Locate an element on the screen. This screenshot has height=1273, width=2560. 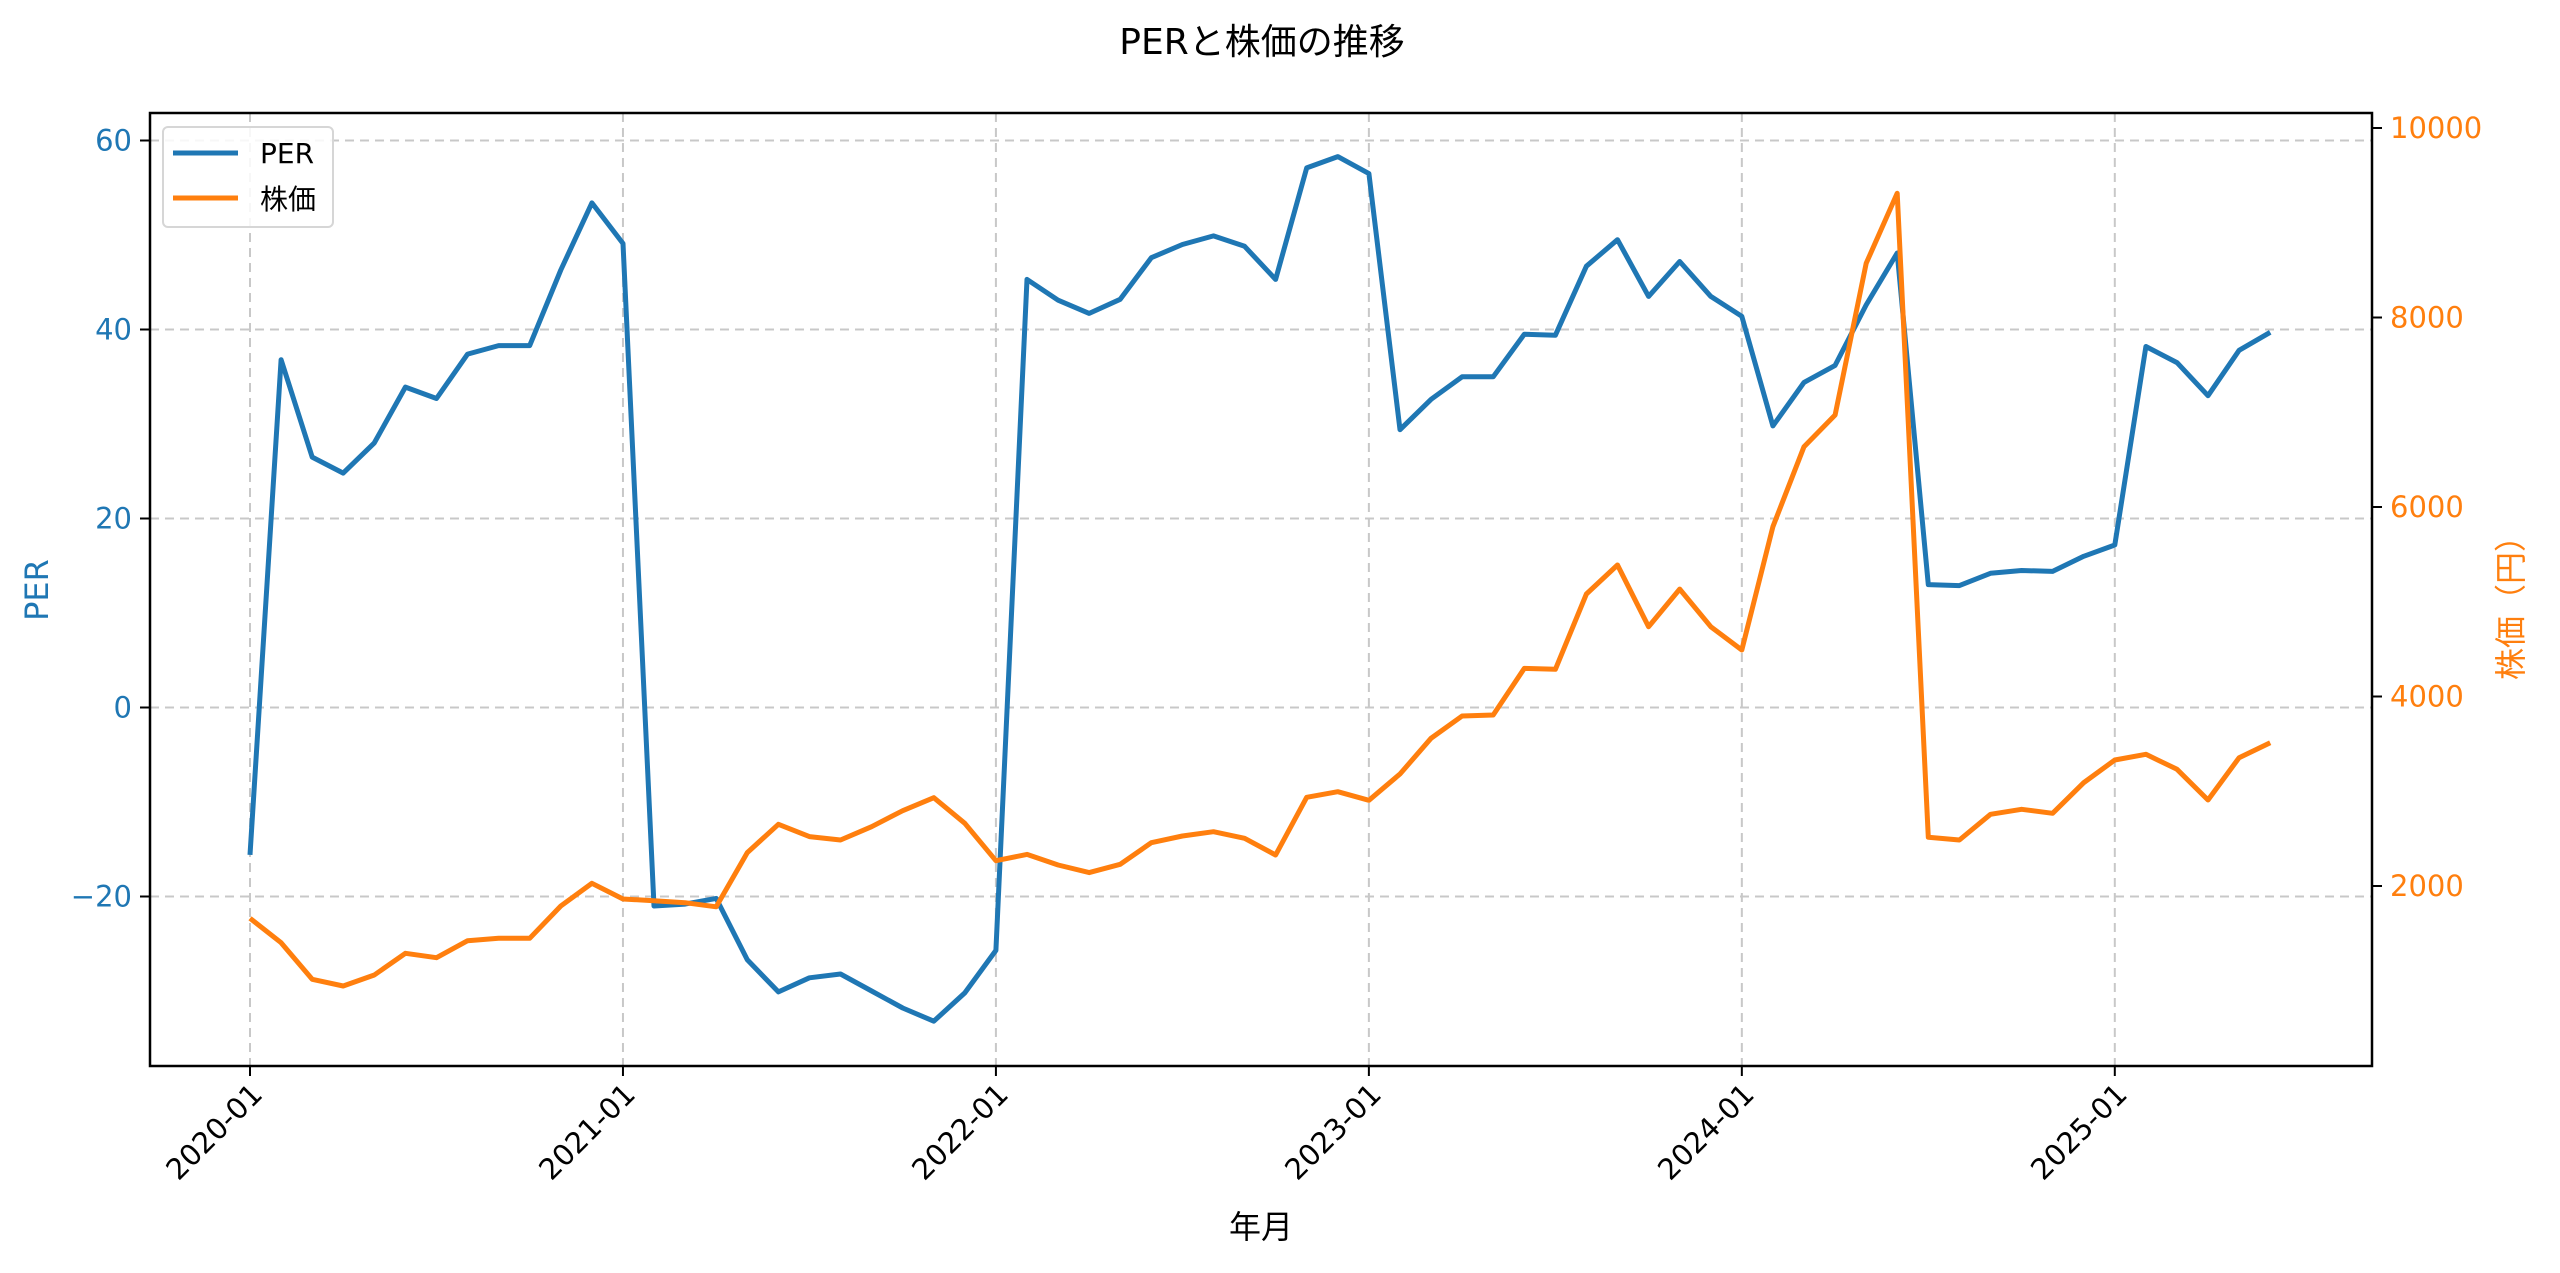
chart-title: PERと株価の推移 is located at coordinates (1261, 42).